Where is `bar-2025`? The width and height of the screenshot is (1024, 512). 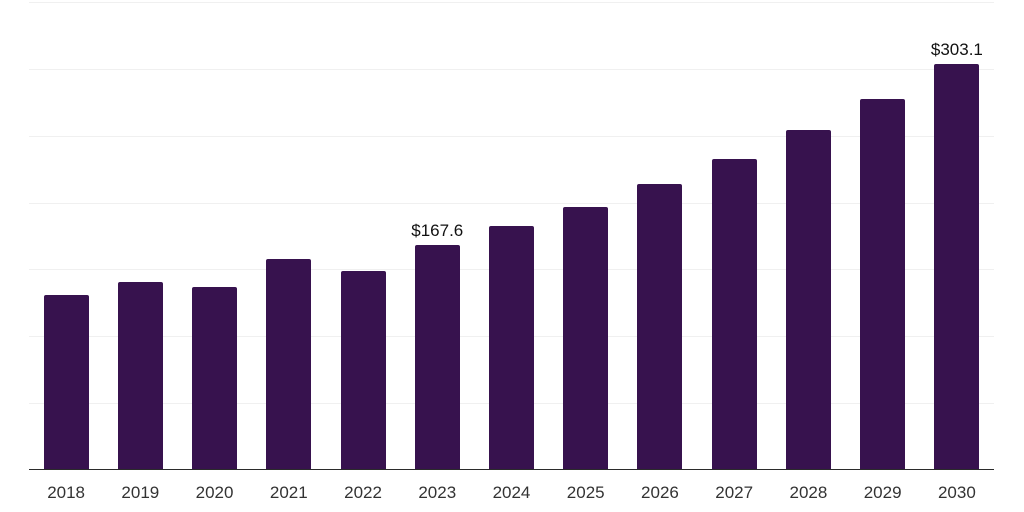
bar-2025 is located at coordinates (586, 337).